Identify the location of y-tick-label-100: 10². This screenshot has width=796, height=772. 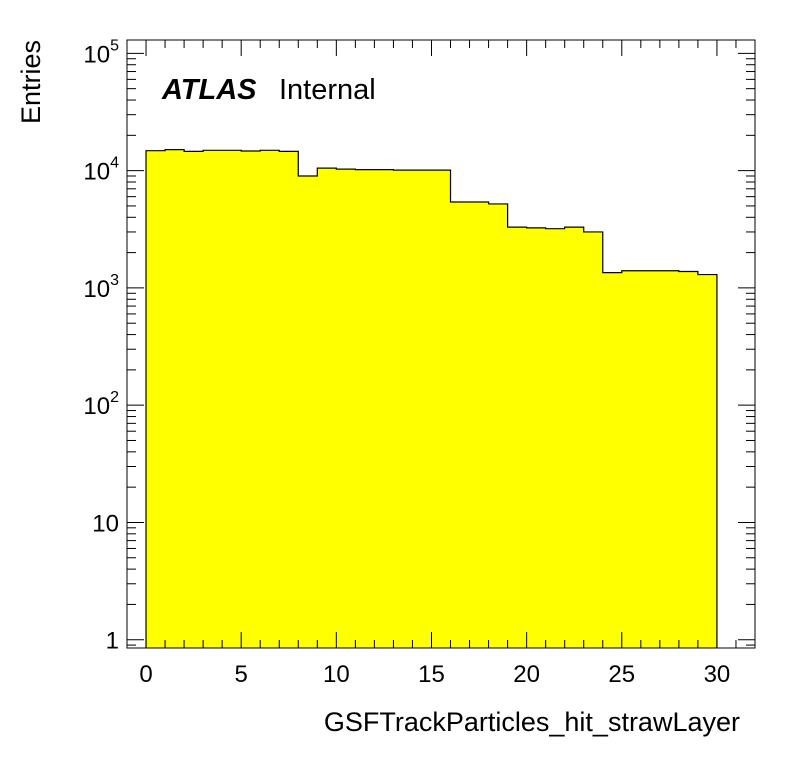
(101, 404).